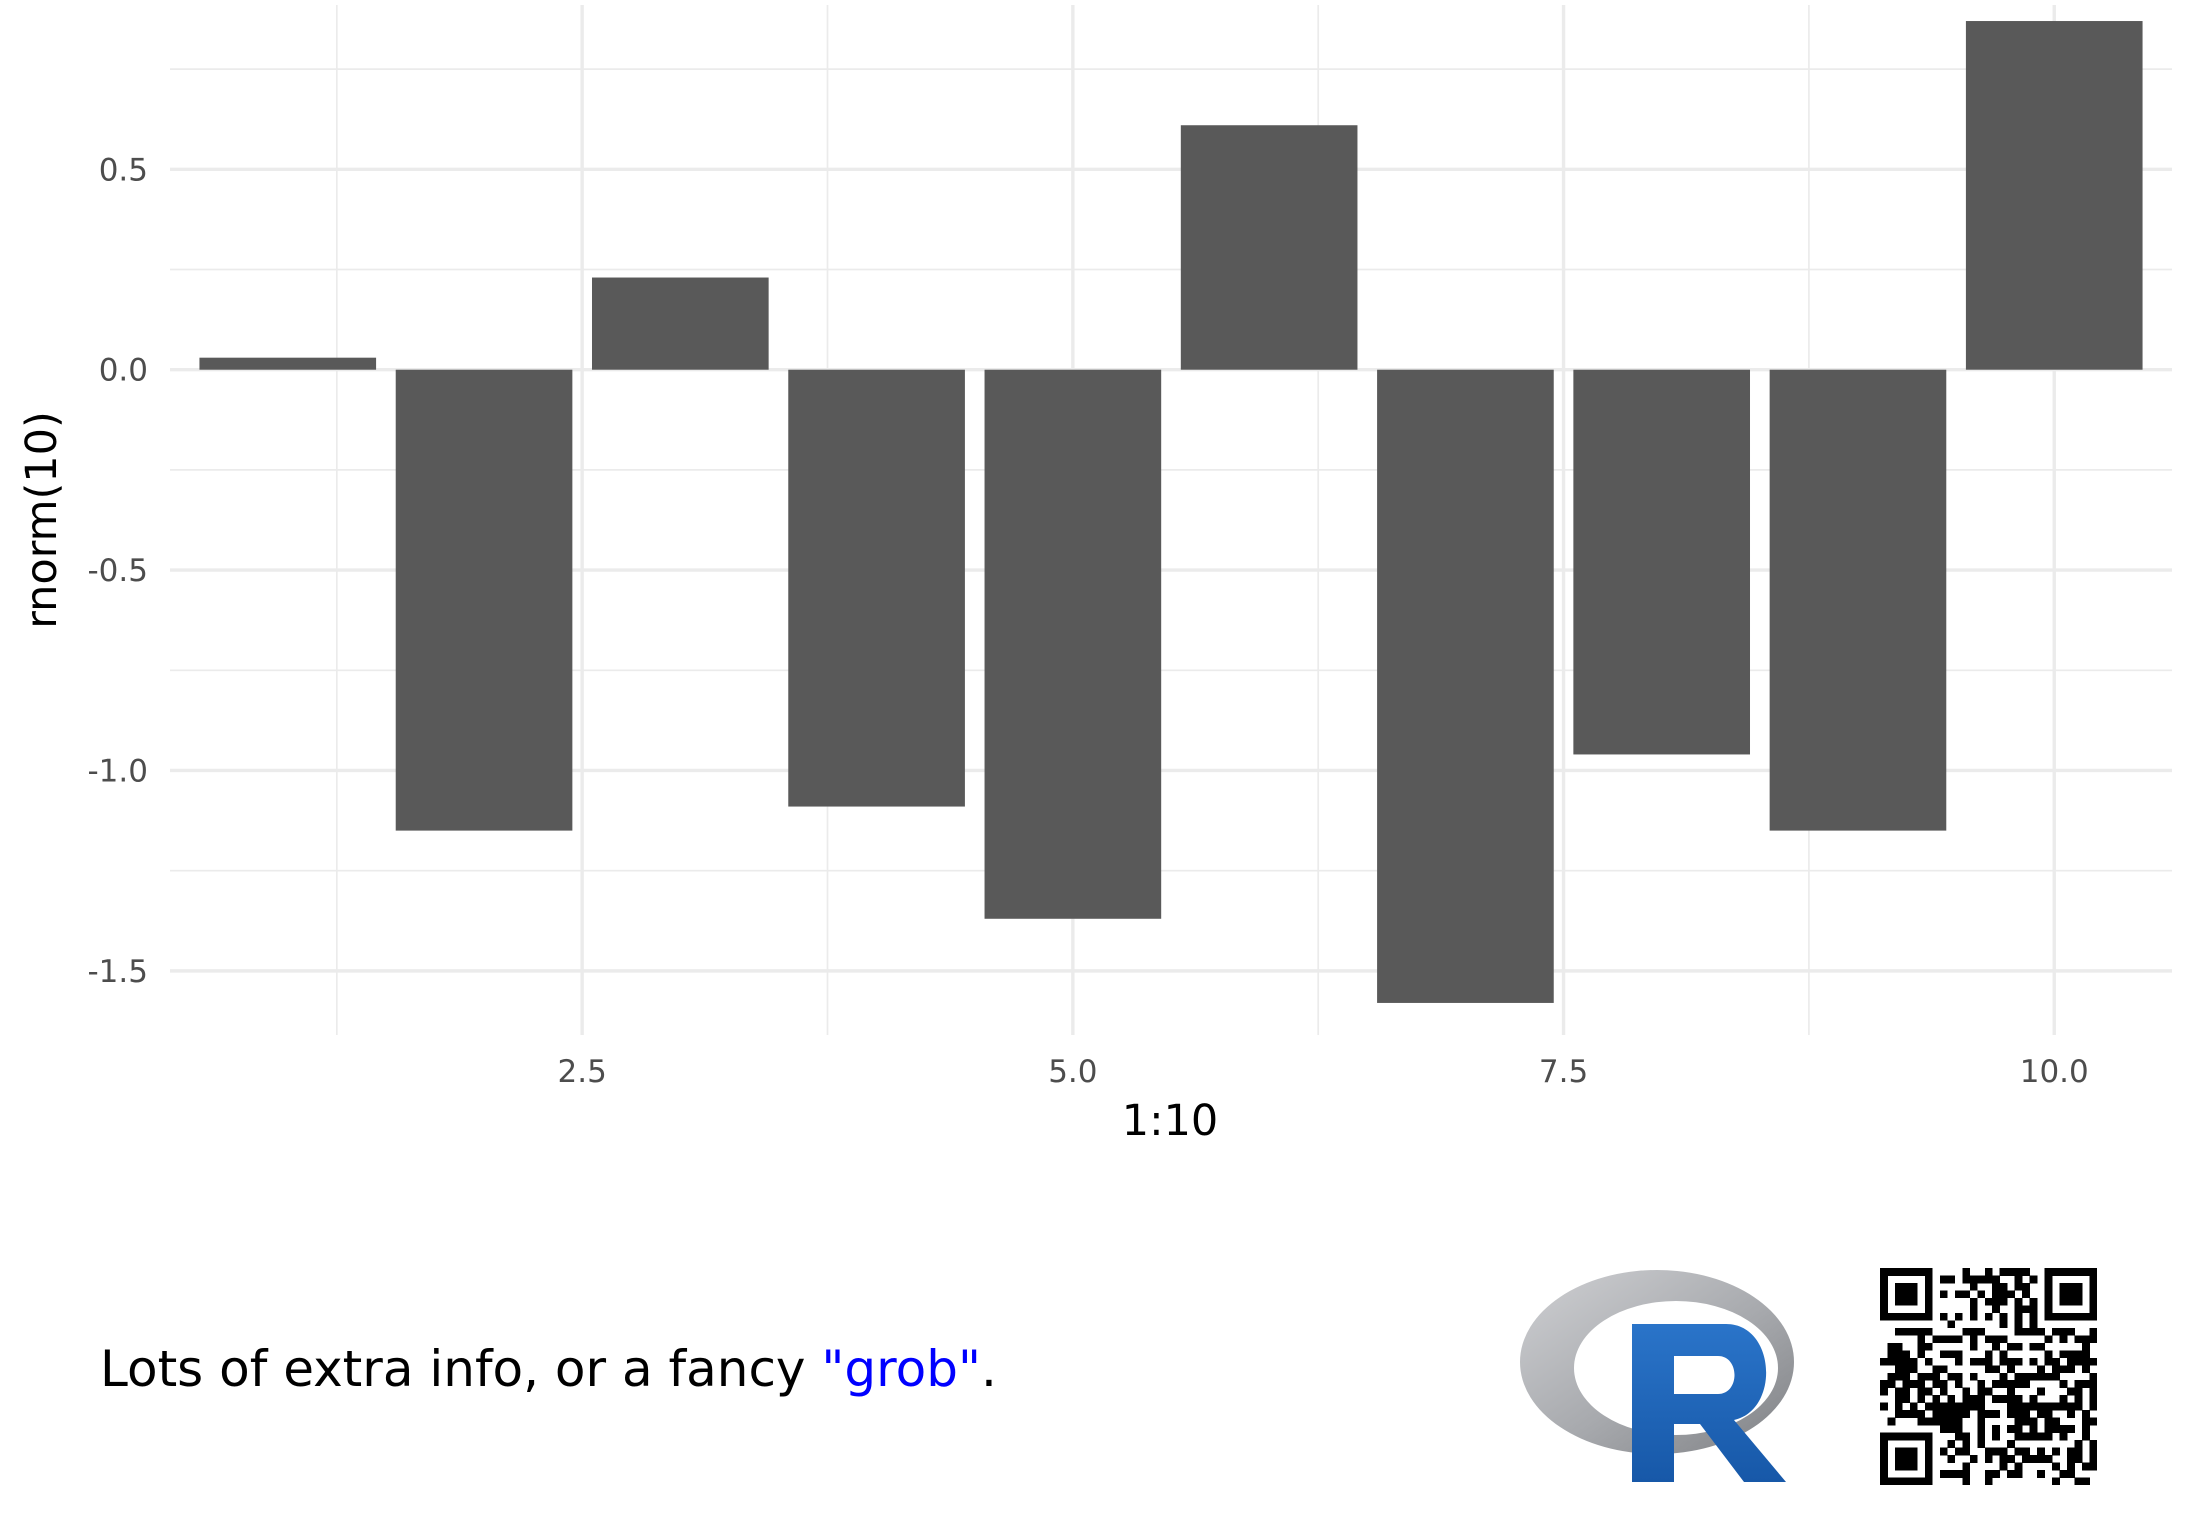 This screenshot has width=2187, height=1535. What do you see at coordinates (901, 1369) in the screenshot?
I see `caption-grob: "grob"` at bounding box center [901, 1369].